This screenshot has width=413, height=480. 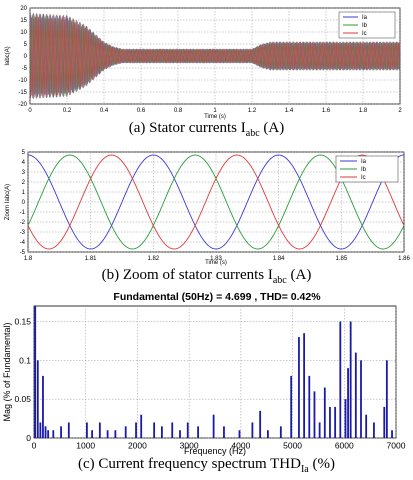 I want to click on x-tick-label: 1.82, so click(x=153, y=259).